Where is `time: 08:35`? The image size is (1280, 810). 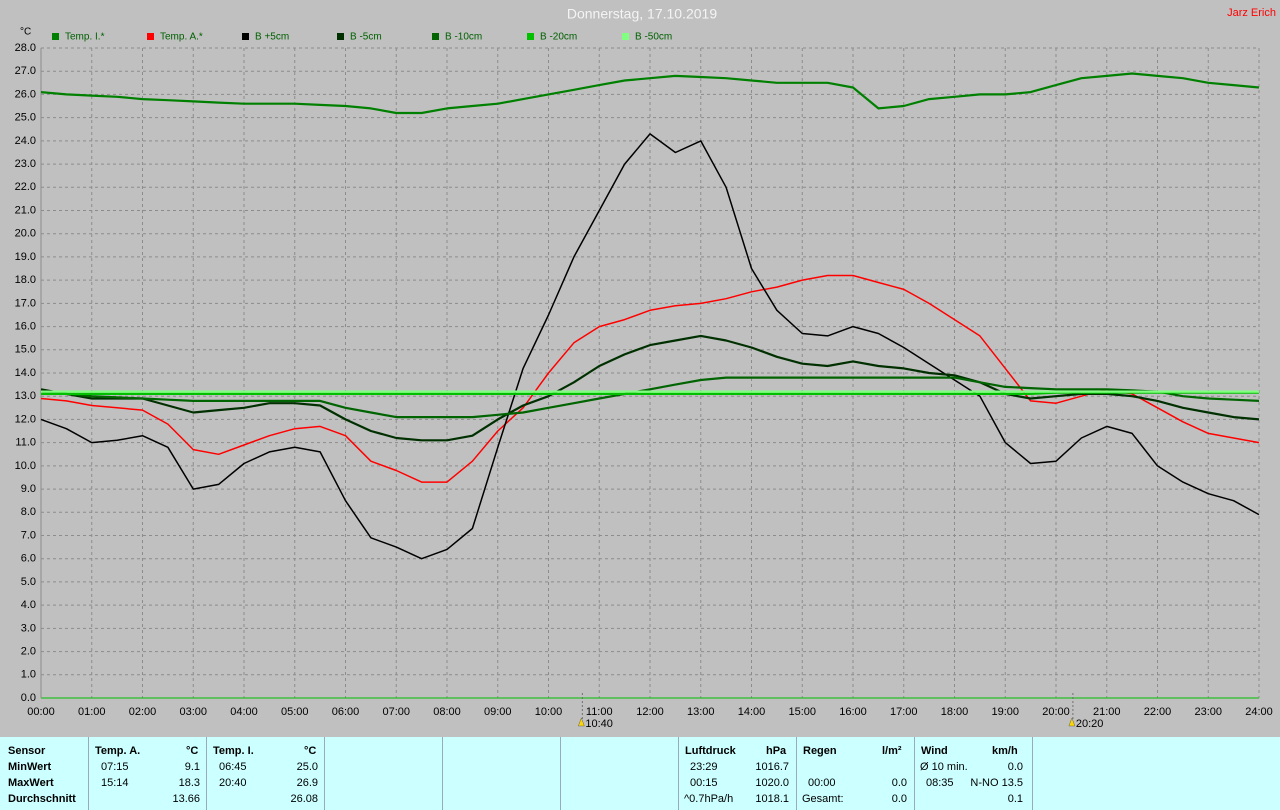 time: 08:35 is located at coordinates (940, 783).